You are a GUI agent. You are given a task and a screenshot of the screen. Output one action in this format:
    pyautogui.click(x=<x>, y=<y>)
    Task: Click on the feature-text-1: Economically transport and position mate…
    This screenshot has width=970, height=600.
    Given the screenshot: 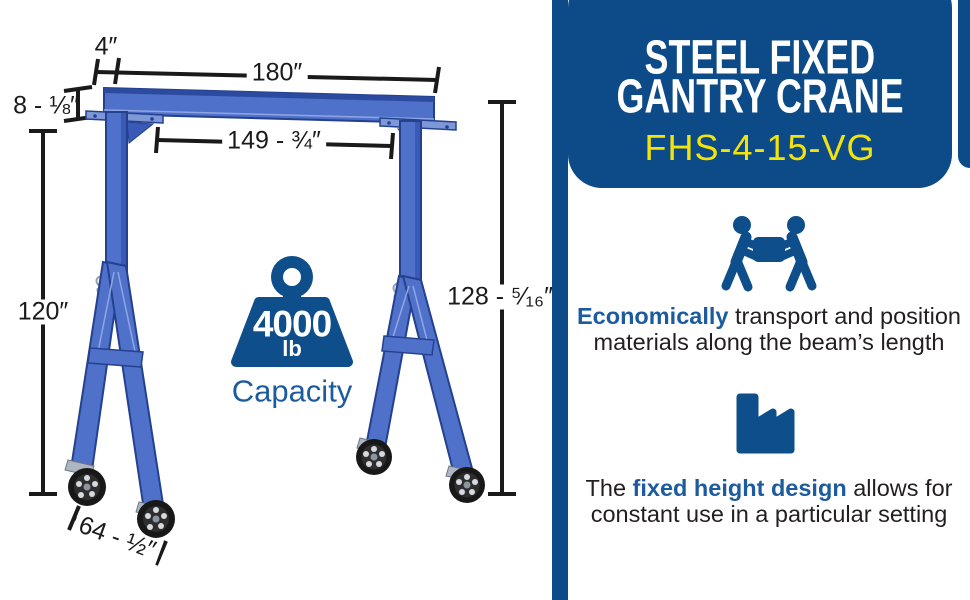 What is the action you would take?
    pyautogui.click(x=769, y=329)
    